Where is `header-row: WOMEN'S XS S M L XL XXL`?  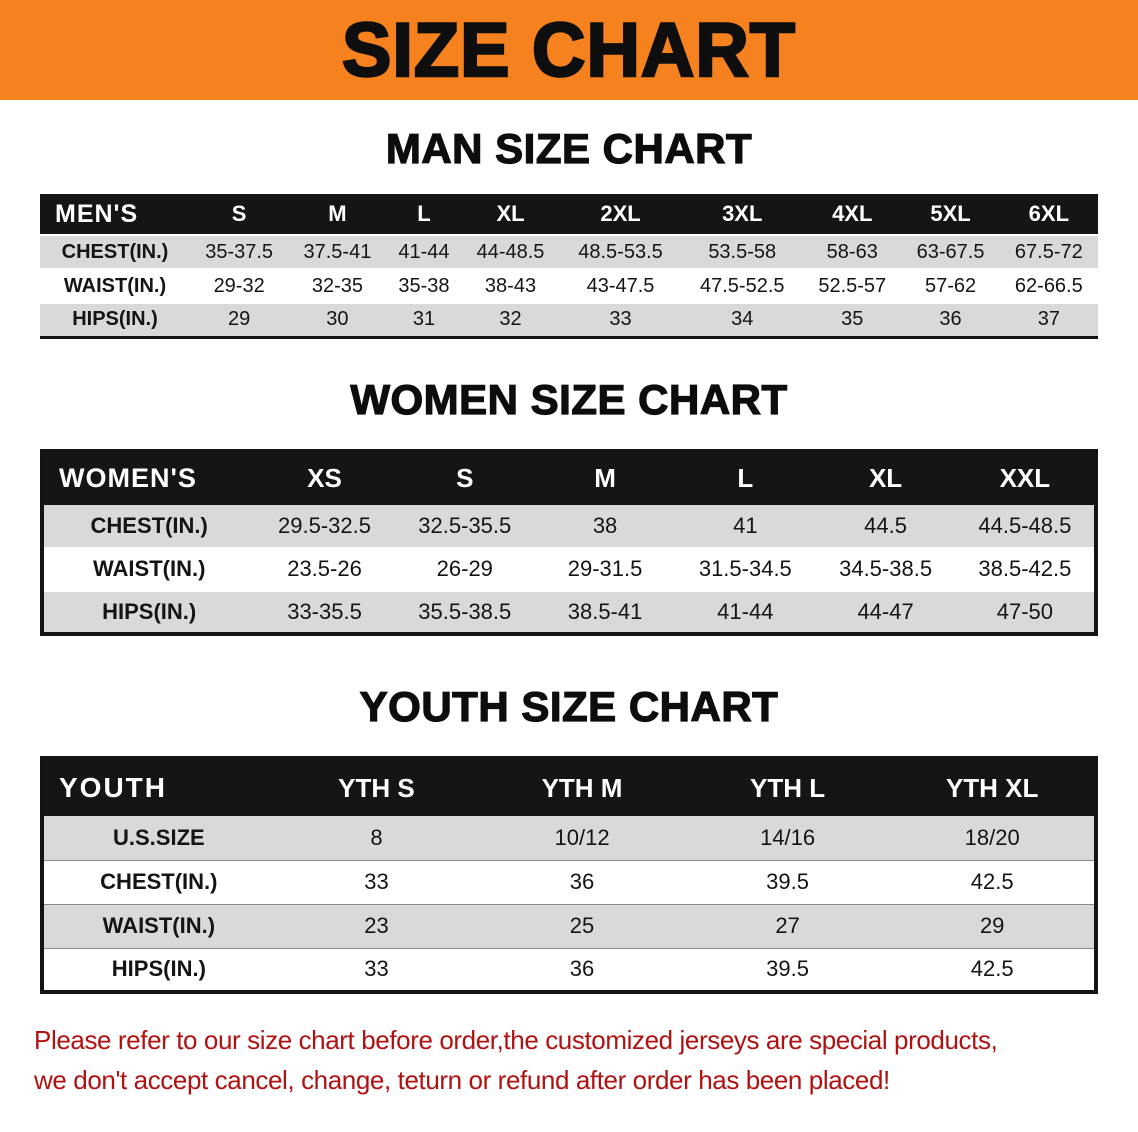
header-row: WOMEN'S XS S M L XL XXL is located at coordinates (569, 477).